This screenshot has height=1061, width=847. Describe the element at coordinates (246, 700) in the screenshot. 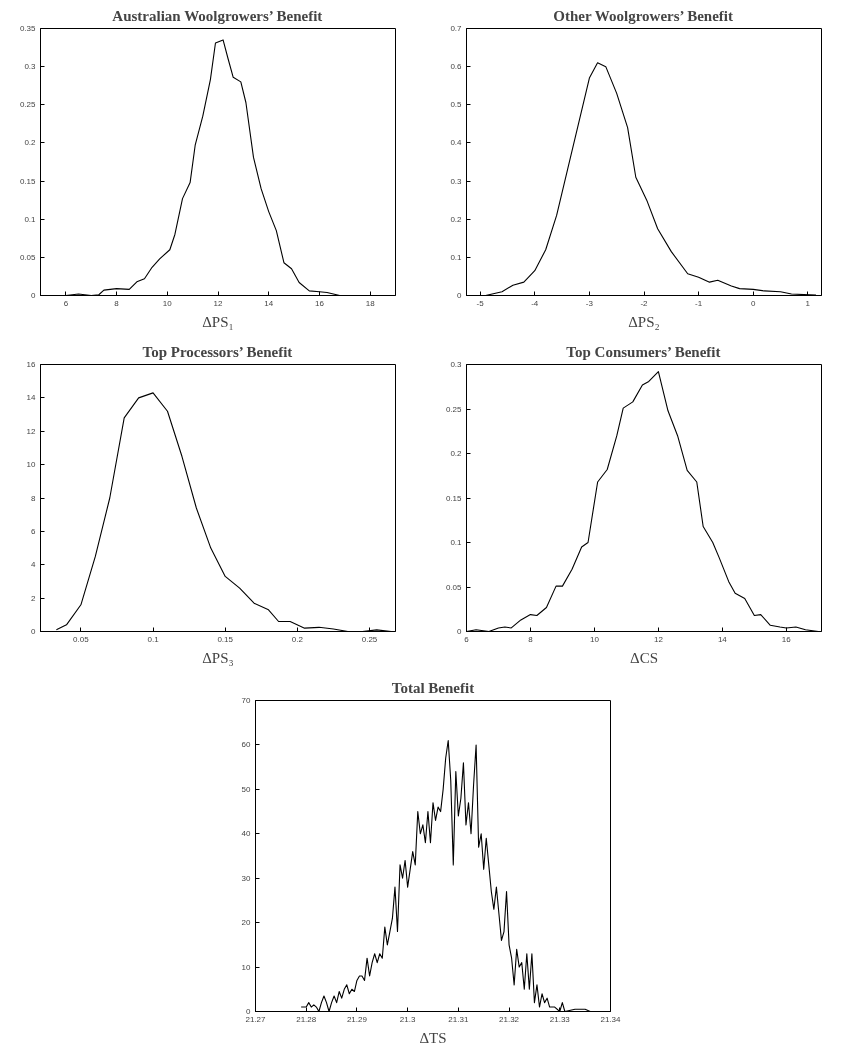

I see `y-tick-label: 70` at that location.